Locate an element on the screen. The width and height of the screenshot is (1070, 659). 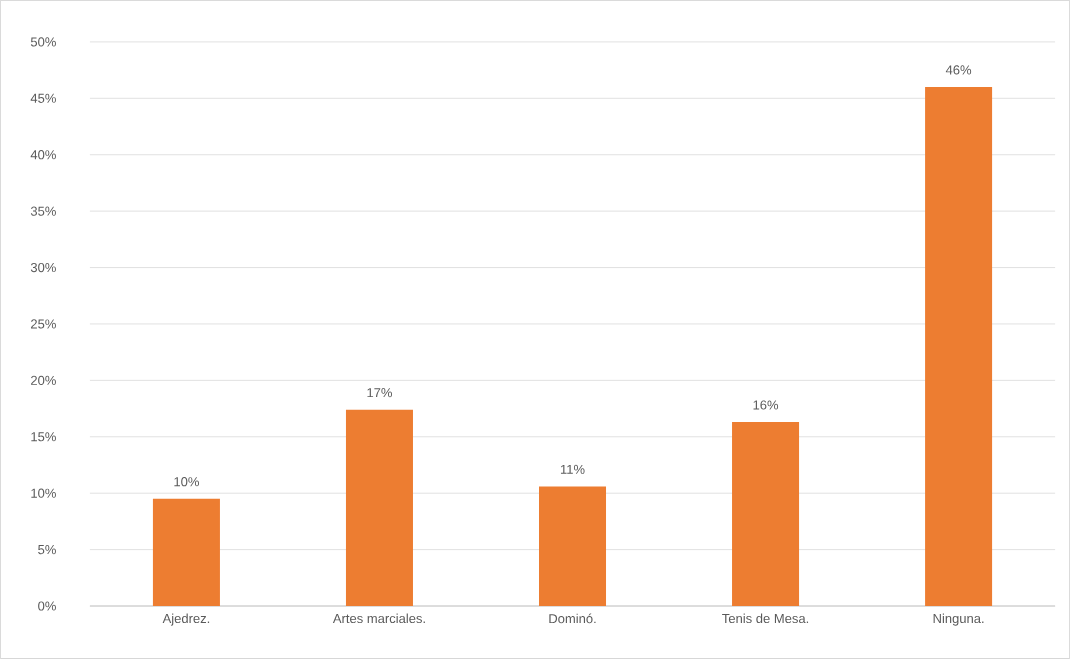
x-tick-label: Ninguna. is located at coordinates (958, 619).